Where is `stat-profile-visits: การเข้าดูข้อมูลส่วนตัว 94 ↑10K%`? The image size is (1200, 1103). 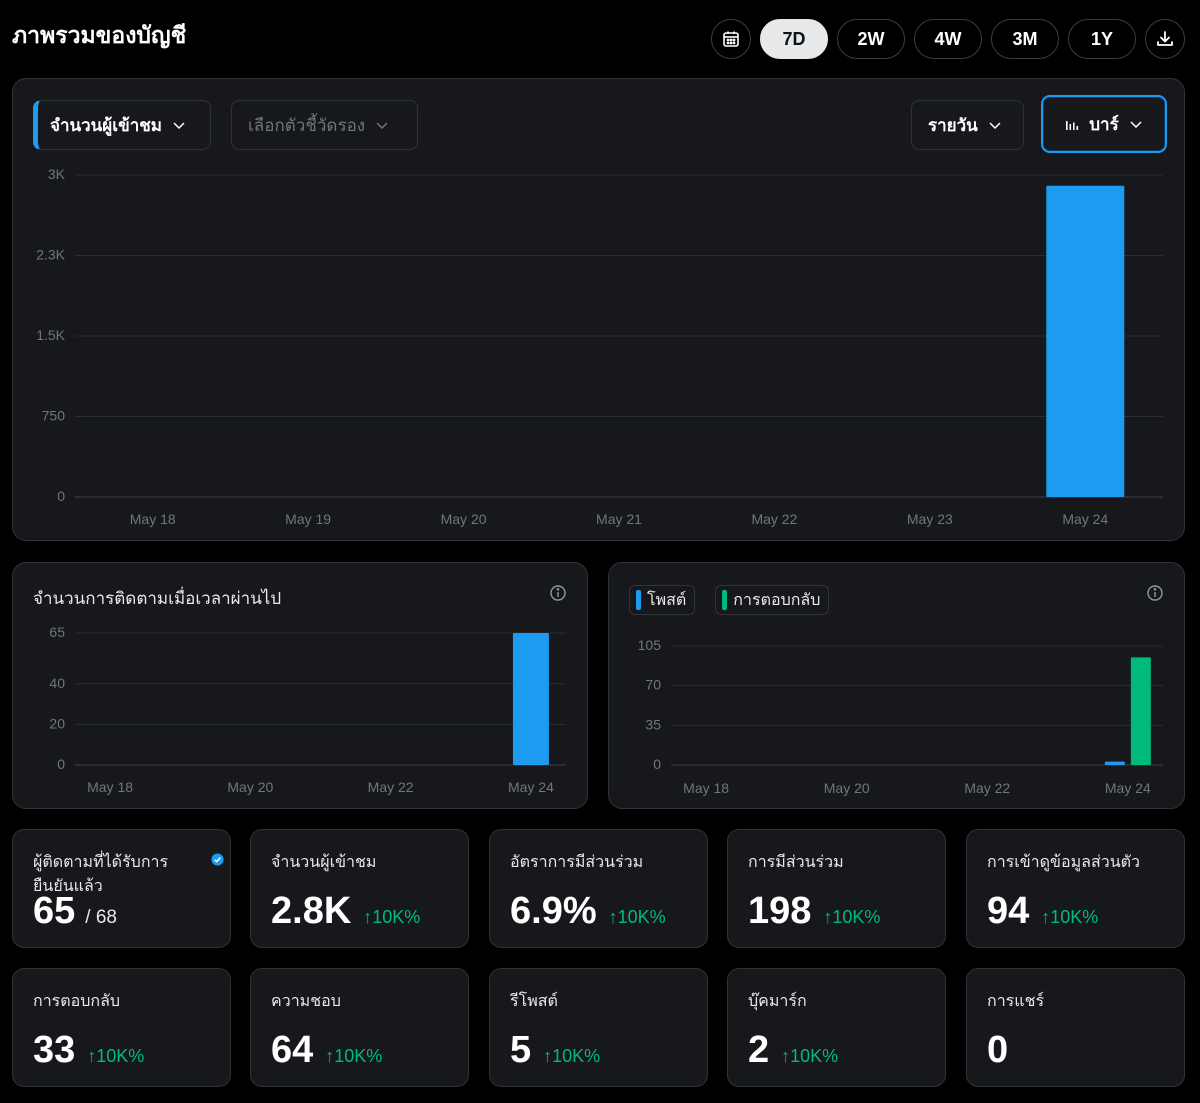
stat-profile-visits: การเข้าดูข้อมูลส่วนตัว 94 ↑10K% is located at coordinates (1075, 888).